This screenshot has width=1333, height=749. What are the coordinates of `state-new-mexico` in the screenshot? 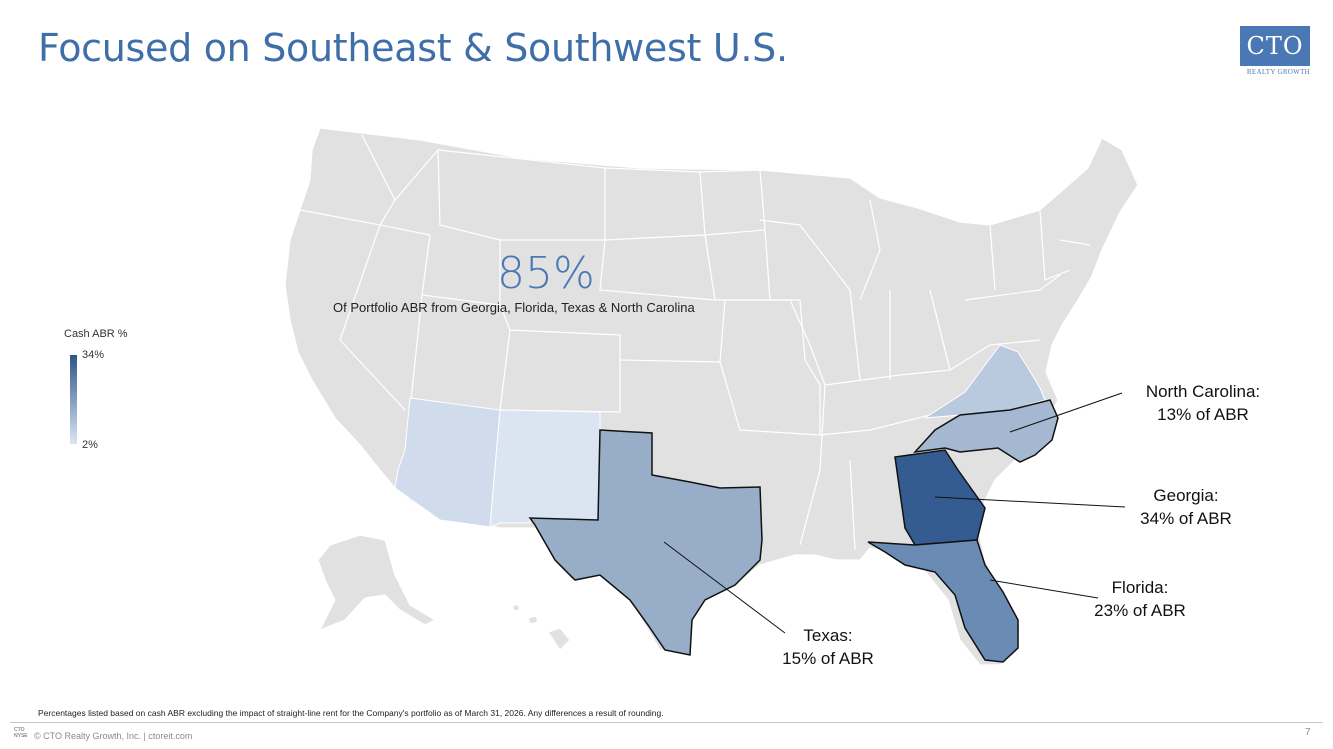 It's located at (545, 468).